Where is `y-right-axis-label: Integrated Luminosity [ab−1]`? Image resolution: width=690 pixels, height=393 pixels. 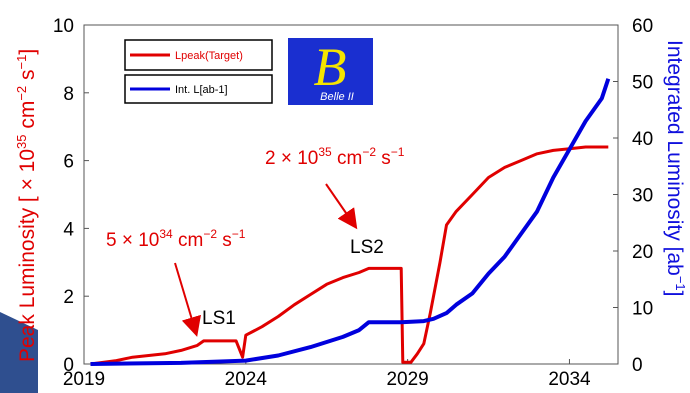 y-right-axis-label: Integrated Luminosity [ab−1] is located at coordinates (675, 168).